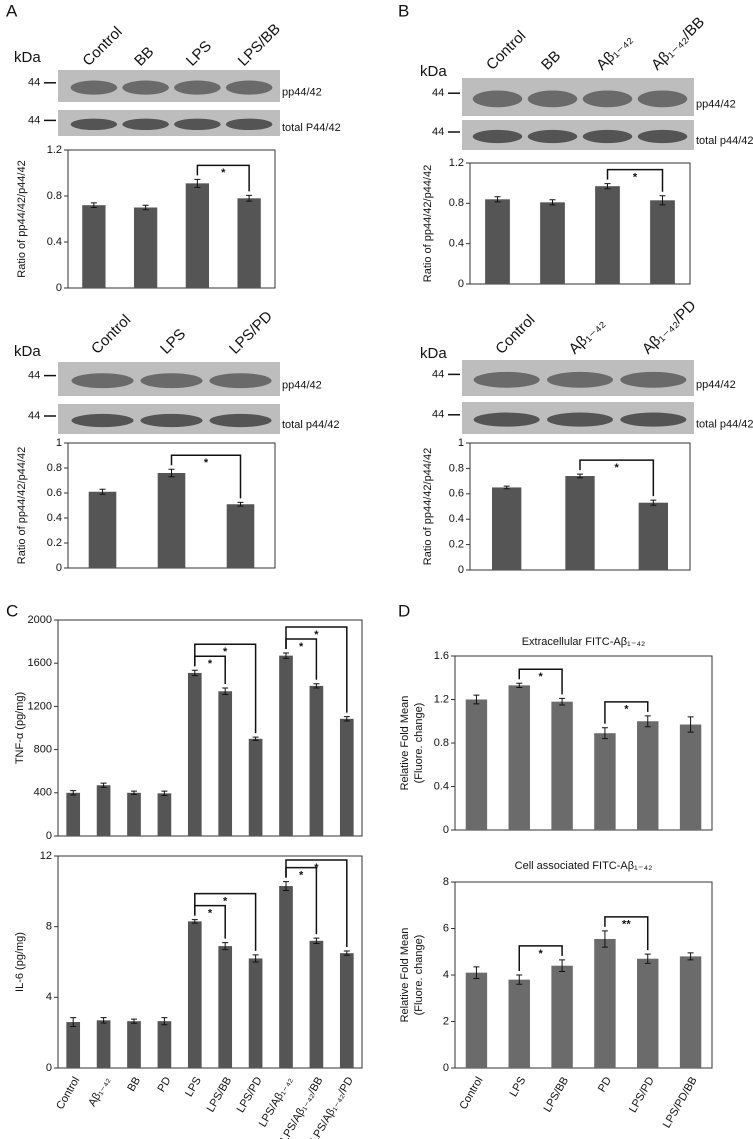 This screenshot has height=1139, width=753. I want to click on category-label: Control, so click(515, 334).